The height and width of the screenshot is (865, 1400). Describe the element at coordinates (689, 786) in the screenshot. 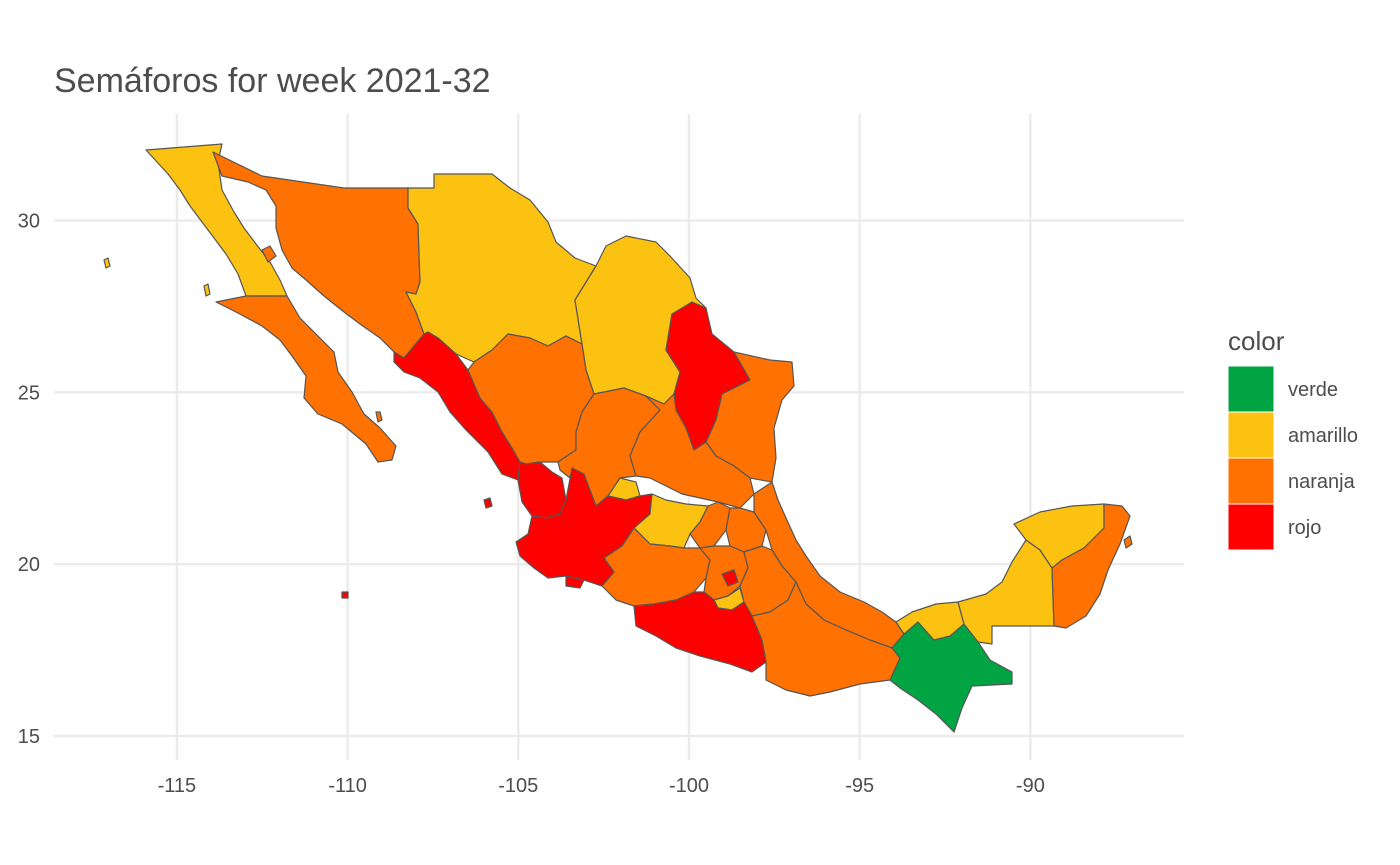

I see `x-tick-label: -100` at that location.